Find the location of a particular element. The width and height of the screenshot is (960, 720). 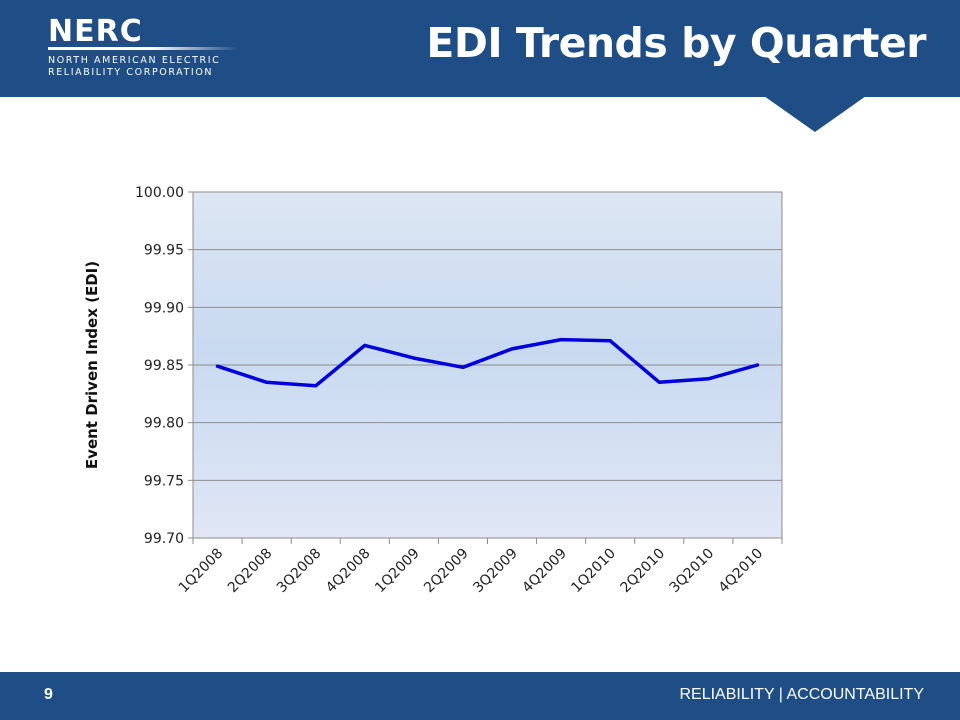

x-tick-label: 4Q2010 is located at coordinates (741, 571).